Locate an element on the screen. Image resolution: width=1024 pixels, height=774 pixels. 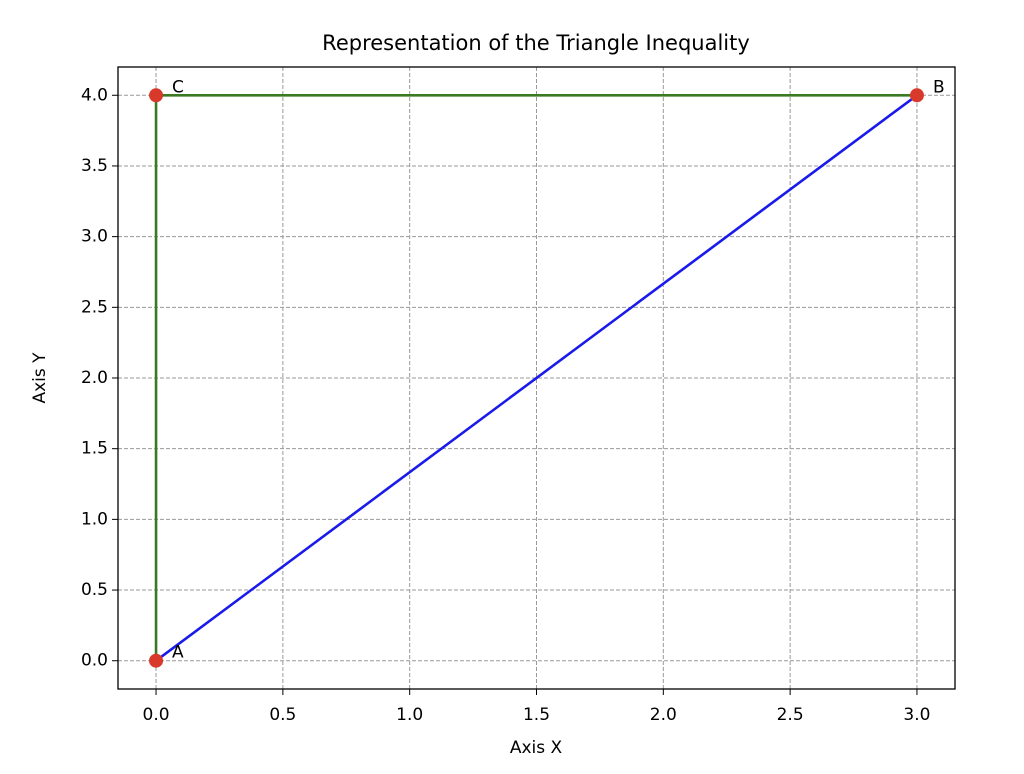
x-axis-label: Axis X is located at coordinates (536, 748).